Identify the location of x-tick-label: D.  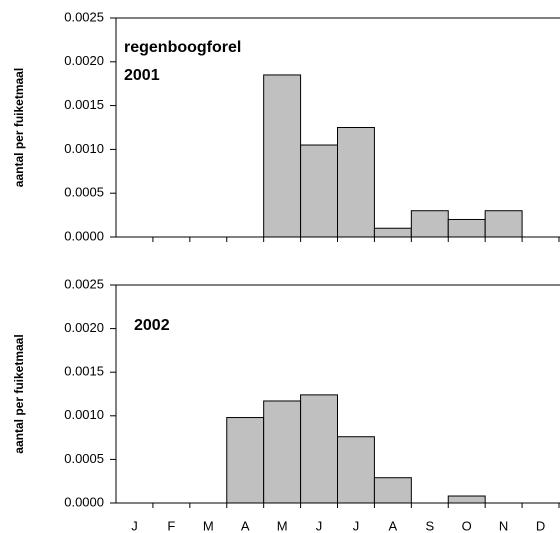
(540, 525).